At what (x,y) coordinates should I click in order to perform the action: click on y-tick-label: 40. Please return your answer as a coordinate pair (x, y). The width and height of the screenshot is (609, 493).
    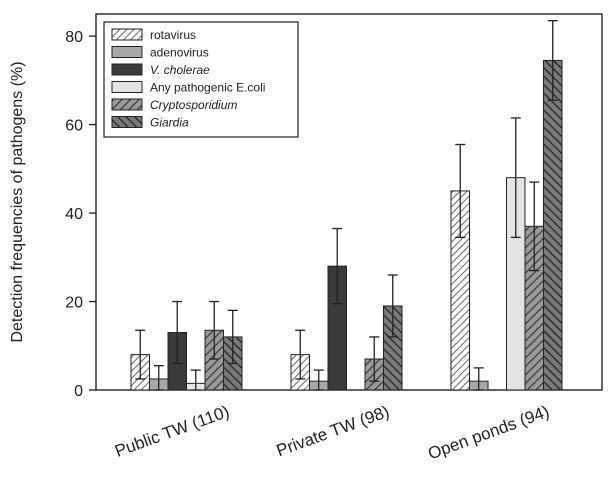
    Looking at the image, I should click on (74, 214).